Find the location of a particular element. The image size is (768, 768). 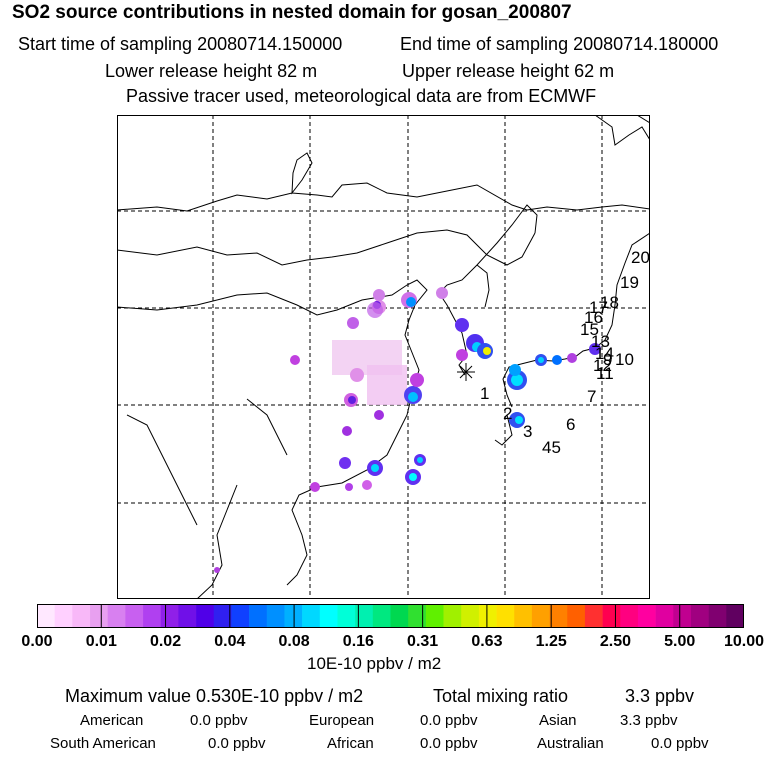

european-value: 0.0 ppbv is located at coordinates (449, 720).